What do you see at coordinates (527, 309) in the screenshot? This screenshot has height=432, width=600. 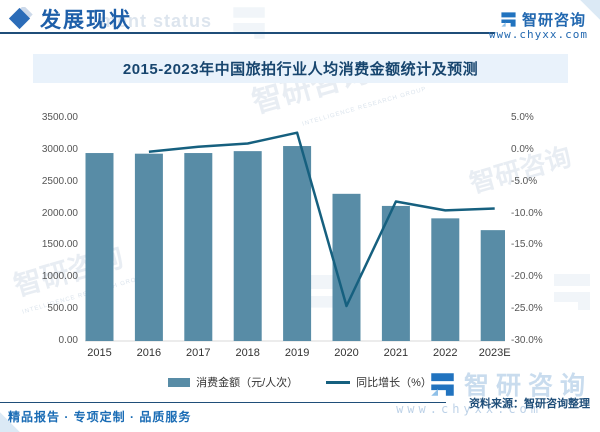 I see `right-tick--25: -25.0%` at bounding box center [527, 309].